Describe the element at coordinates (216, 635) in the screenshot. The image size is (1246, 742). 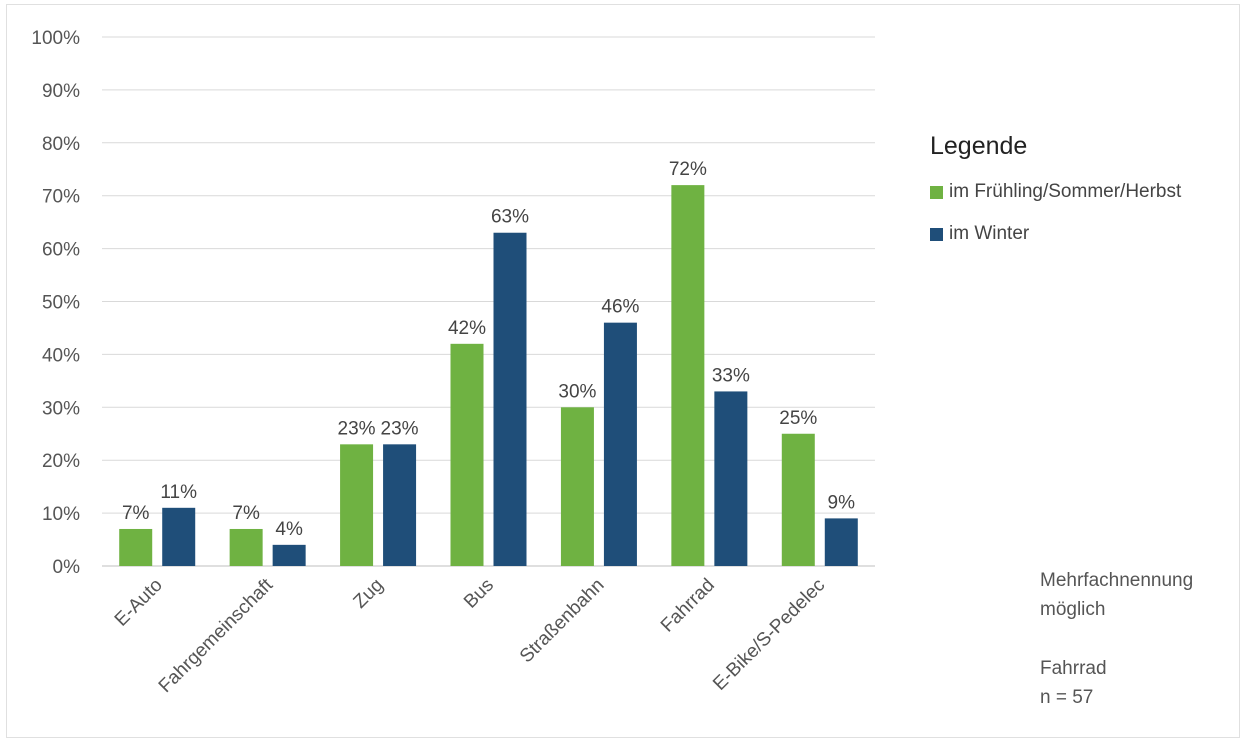
I see `x-tick-label: Fahrgemeinschaft` at that location.